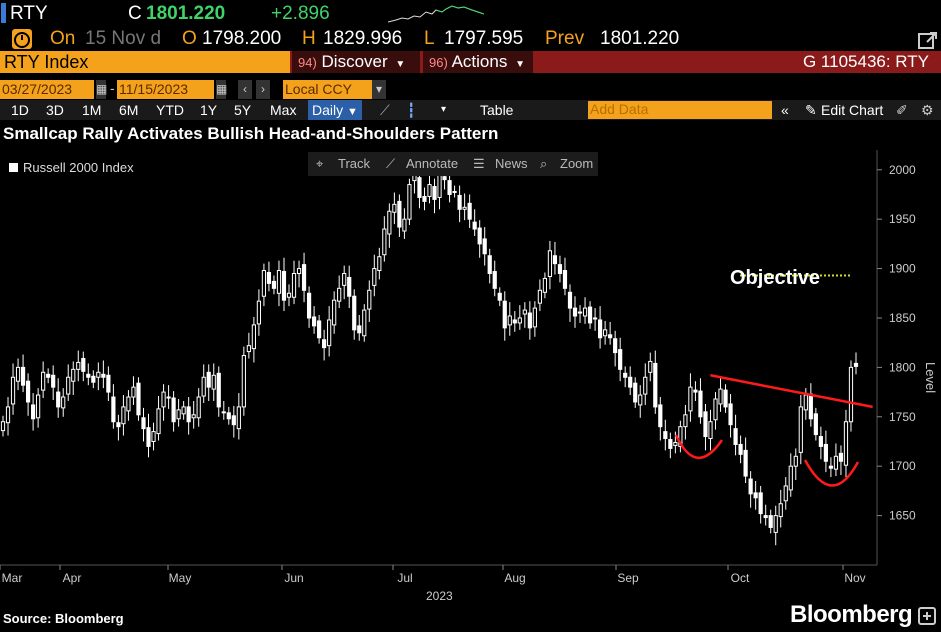 This screenshot has width=941, height=632. Describe the element at coordinates (283, 110) in the screenshot. I see `period-max: Max` at that location.